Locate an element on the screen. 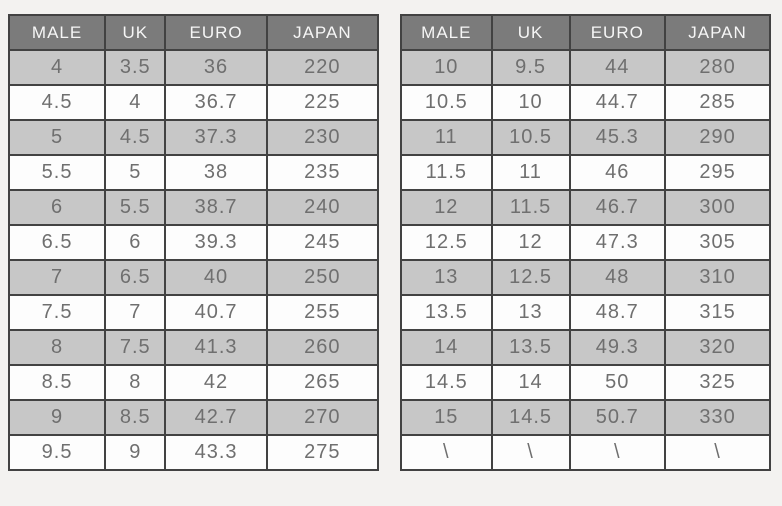  size-cell: 285 is located at coordinates (717, 102).